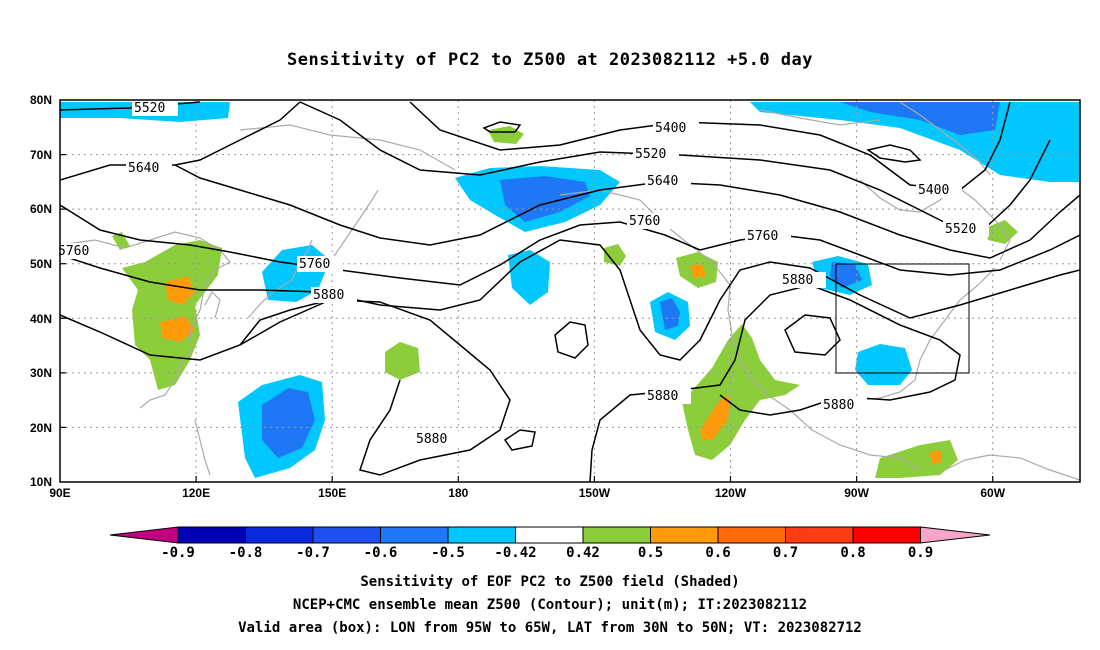 The width and height of the screenshot is (1100, 650). What do you see at coordinates (570, 245) in the screenshot?
I see `contour-5760-arc` at bounding box center [570, 245].